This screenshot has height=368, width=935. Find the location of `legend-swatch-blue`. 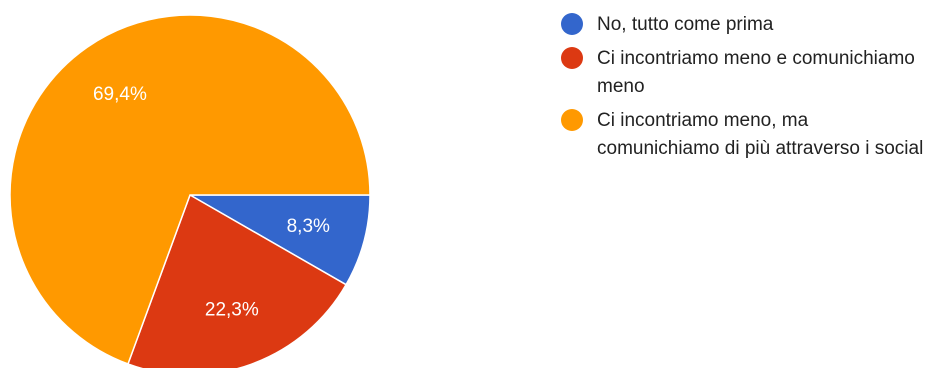

legend-swatch-blue is located at coordinates (572, 24).